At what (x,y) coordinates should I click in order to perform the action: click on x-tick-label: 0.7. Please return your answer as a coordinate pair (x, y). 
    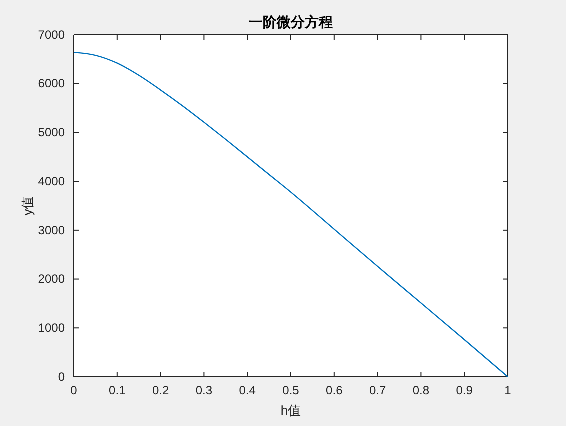
    Looking at the image, I should click on (377, 391).